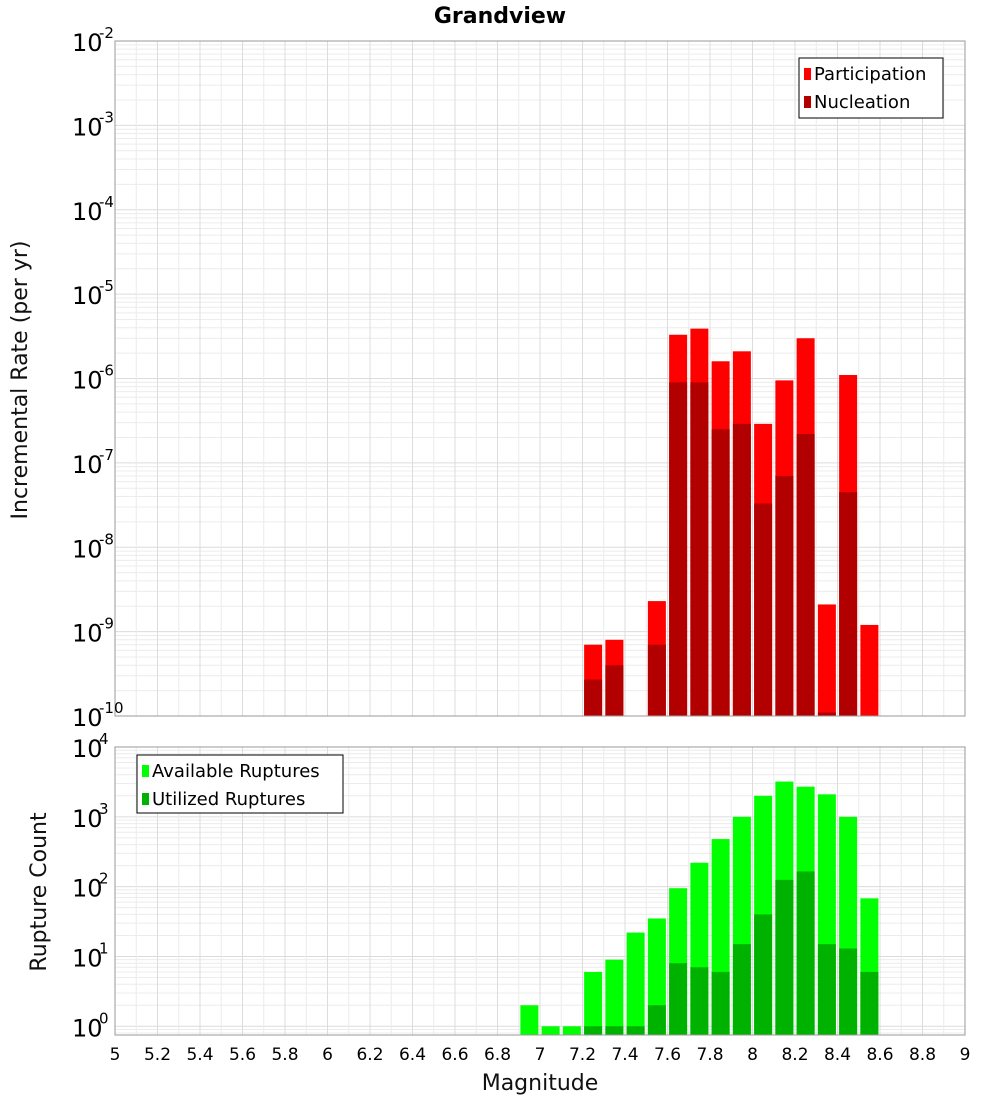  Describe the element at coordinates (922, 1055) in the screenshot. I see `x-tick-label: 8.8` at that location.